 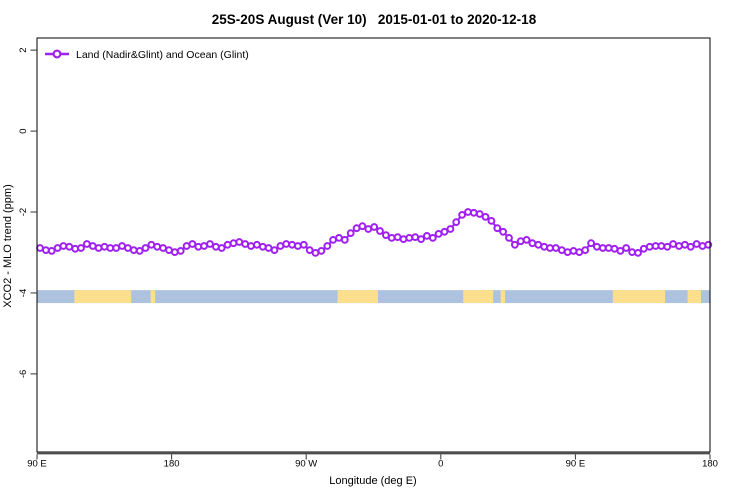 What do you see at coordinates (23, 49) in the screenshot?
I see `y-tick-label: 2` at bounding box center [23, 49].